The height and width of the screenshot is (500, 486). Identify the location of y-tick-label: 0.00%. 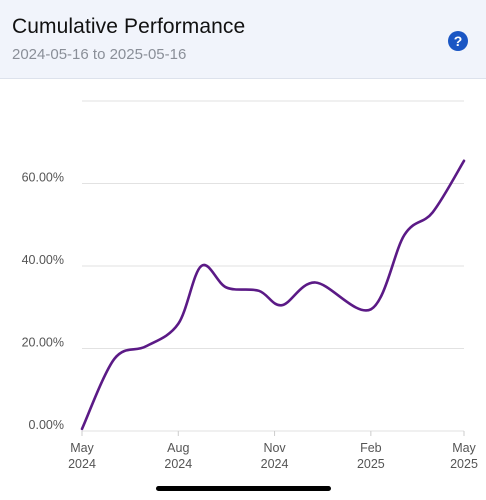
(46, 425).